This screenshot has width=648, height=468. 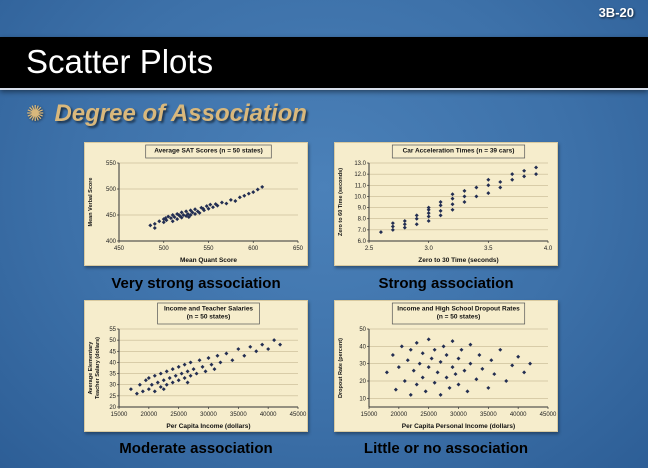 What do you see at coordinates (341, 368) in the screenshot?
I see `svg-text: Dropout Rate (percent)` at bounding box center [341, 368].